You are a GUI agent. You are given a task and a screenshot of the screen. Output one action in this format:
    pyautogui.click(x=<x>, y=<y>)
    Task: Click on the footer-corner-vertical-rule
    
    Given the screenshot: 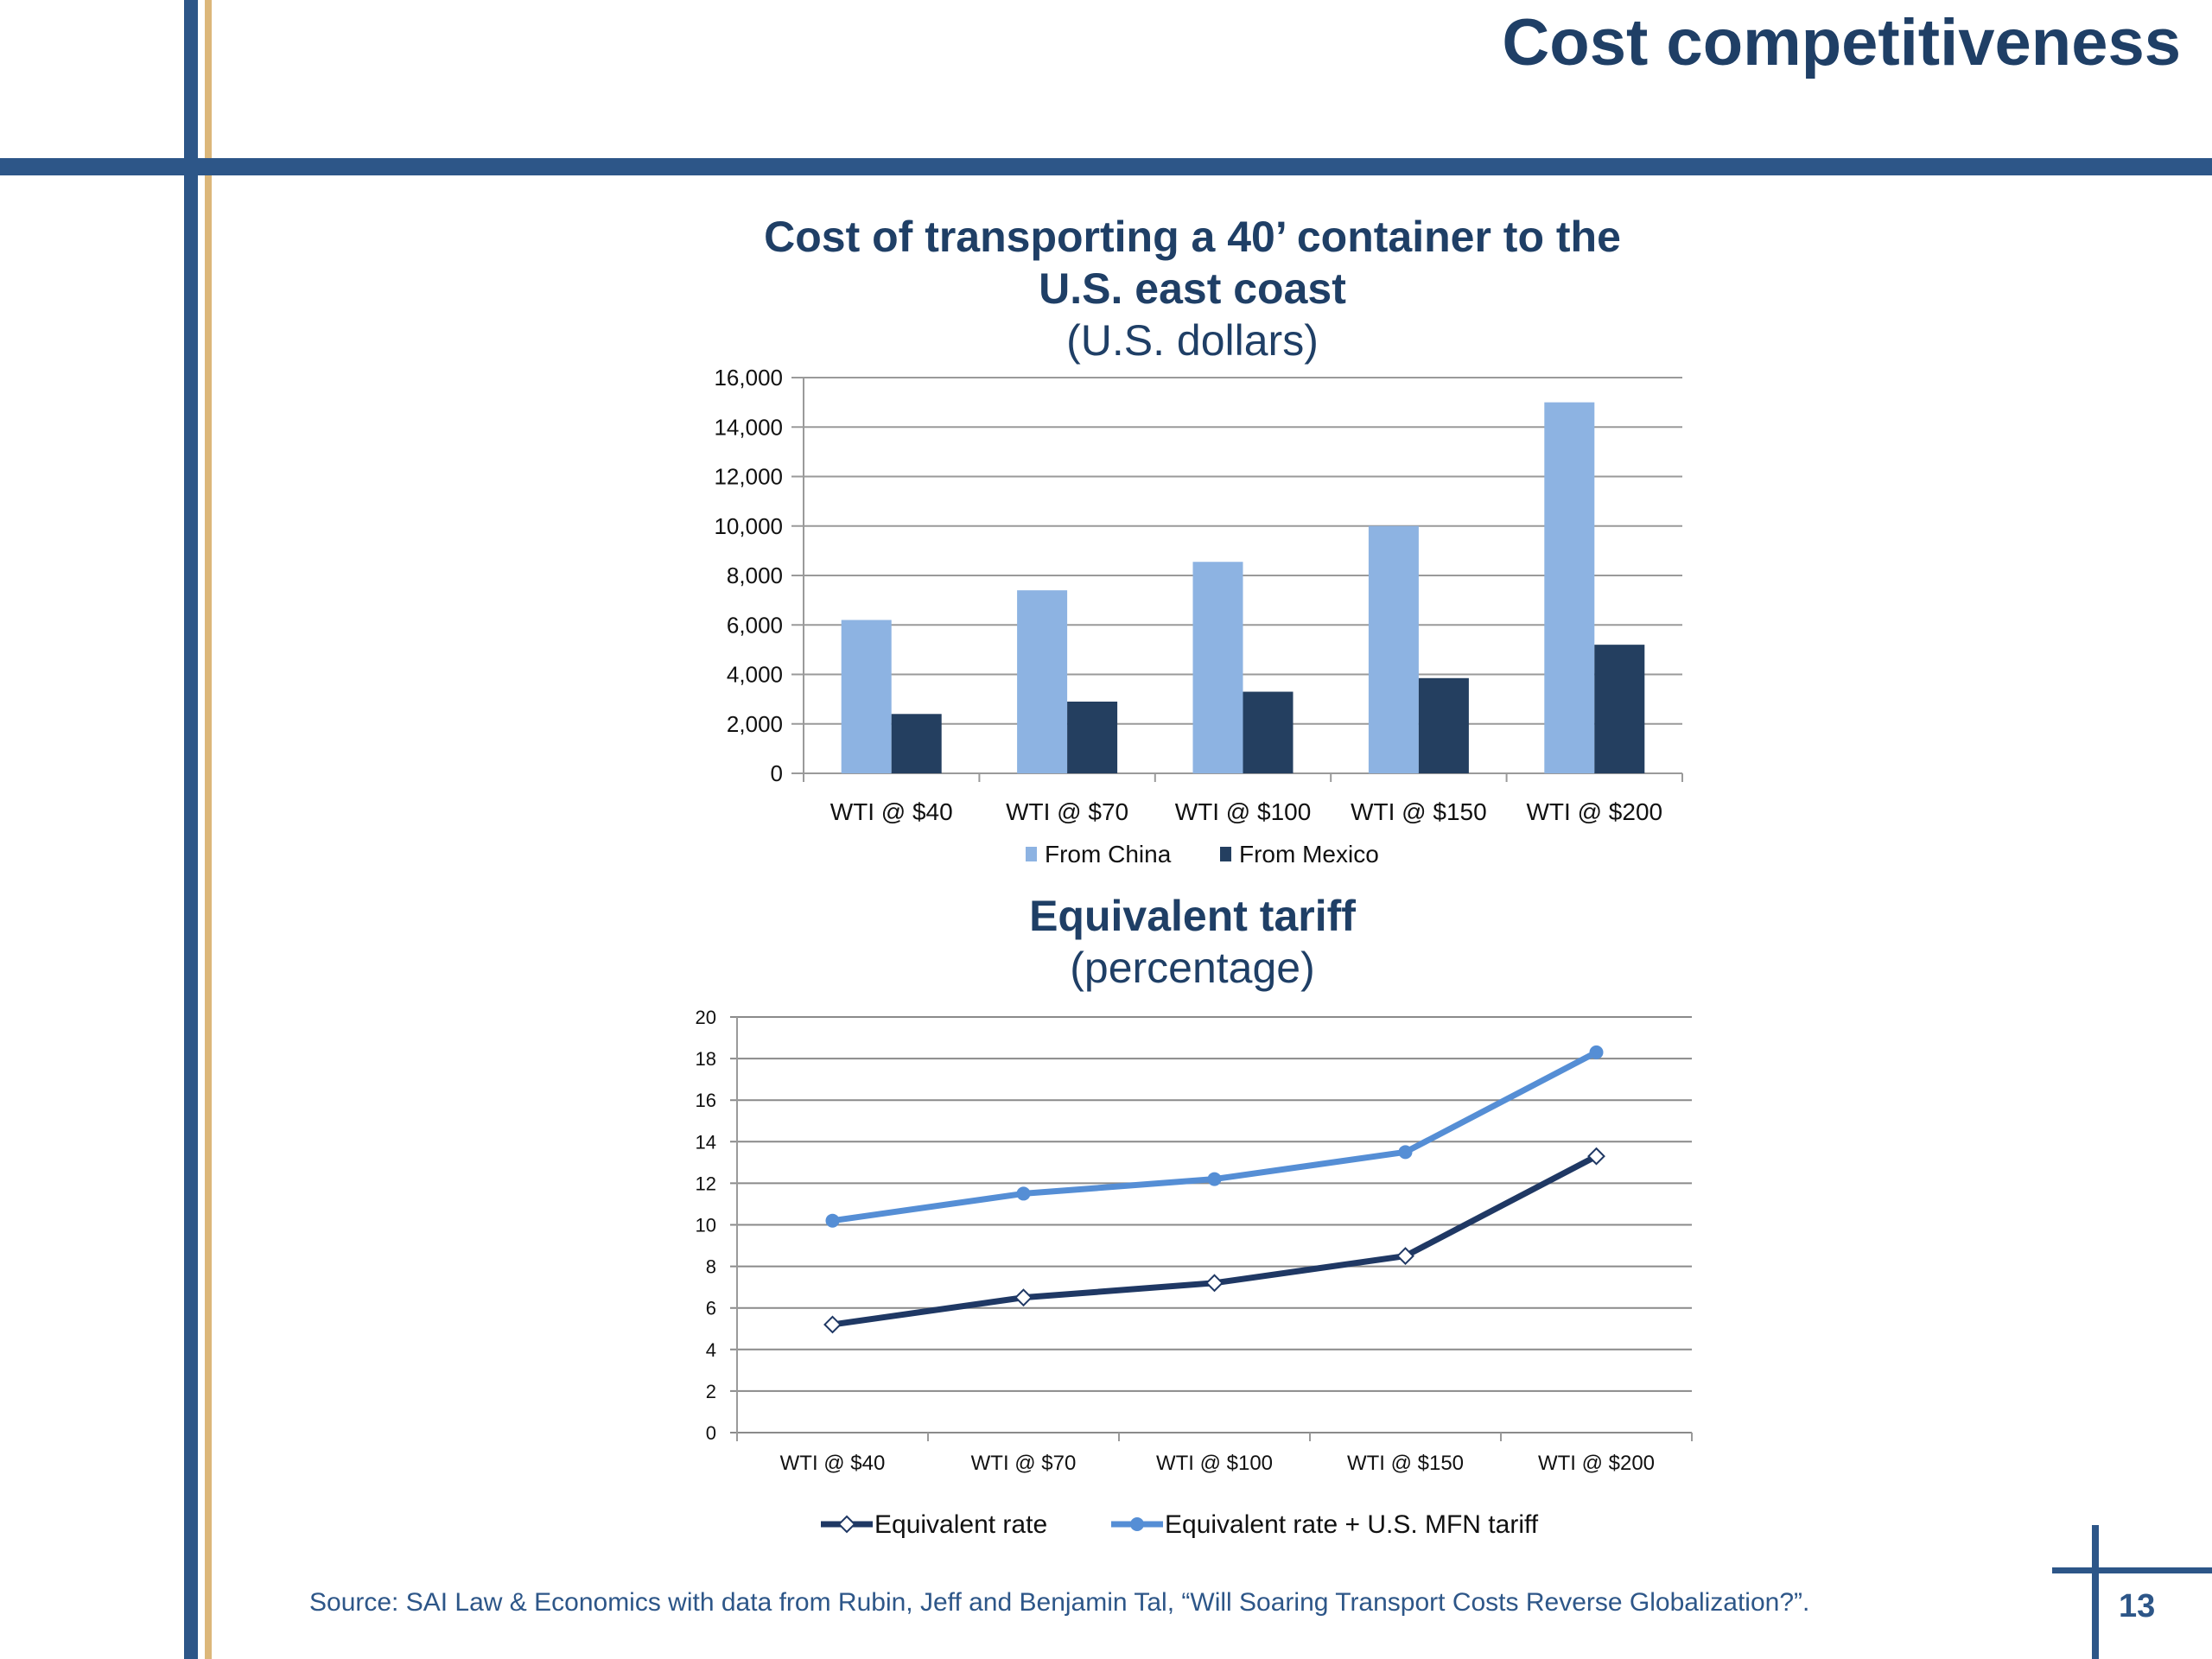 What is the action you would take?
    pyautogui.click(x=2095, y=1592)
    